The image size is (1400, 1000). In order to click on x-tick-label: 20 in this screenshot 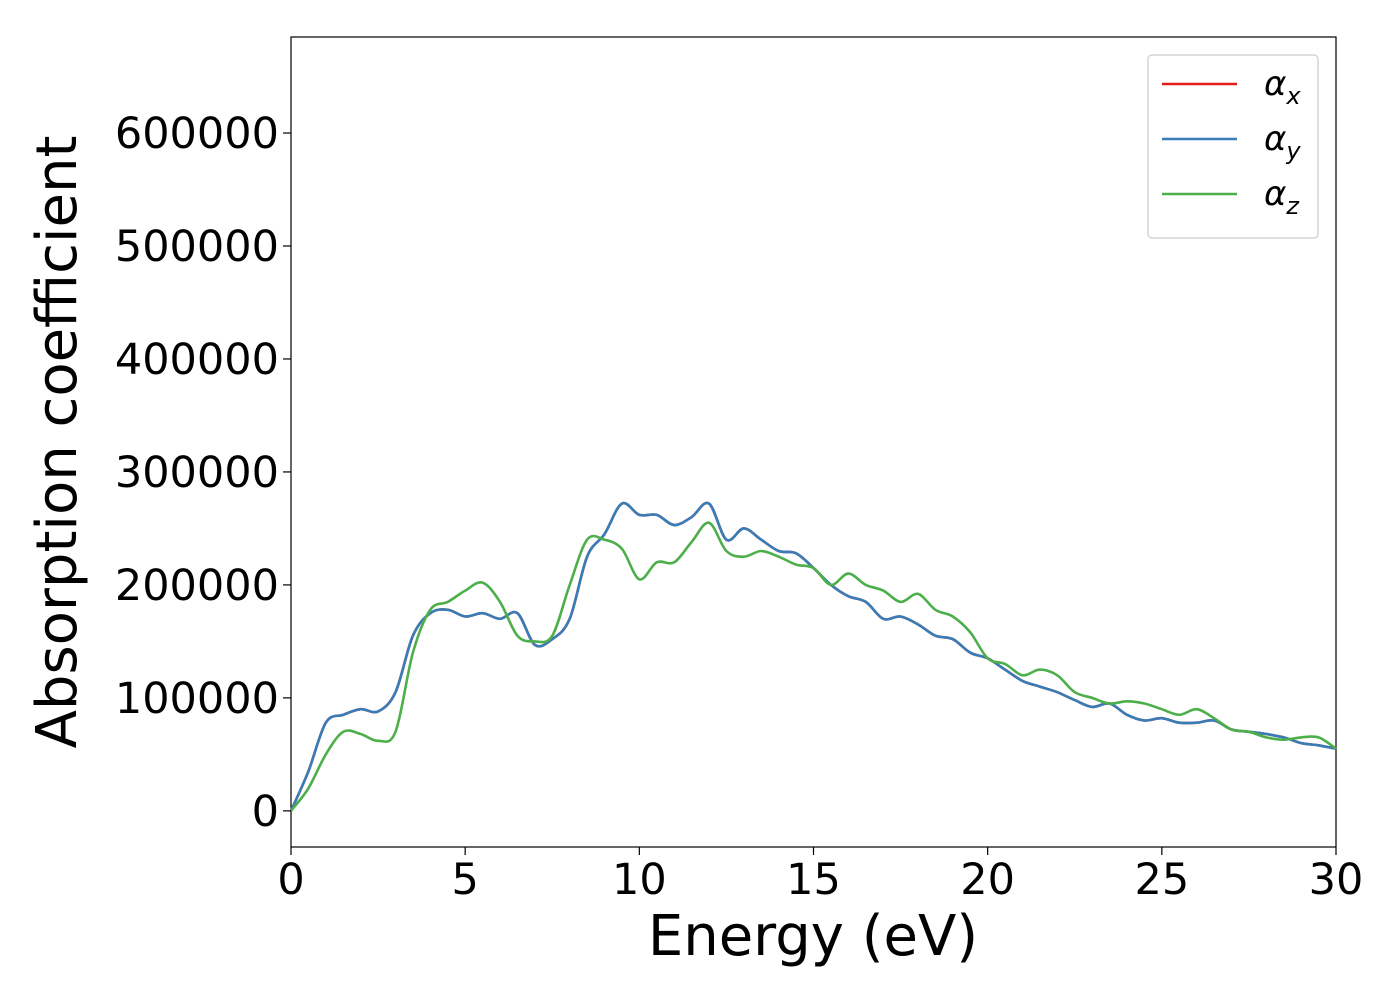, I will do `click(987, 880)`.